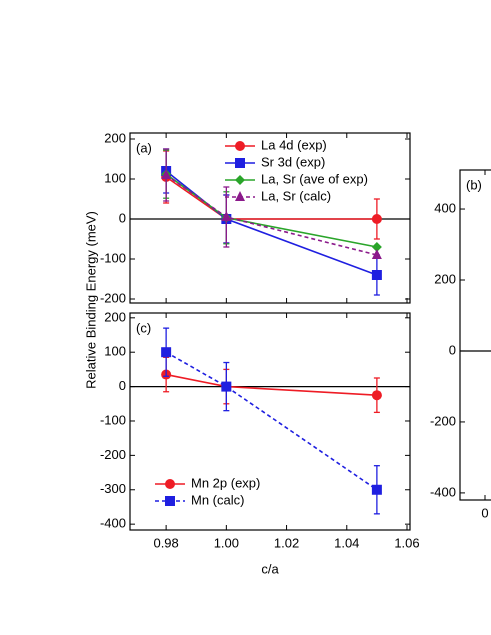  I want to click on x-tick-label: 1.00, so click(226, 542).